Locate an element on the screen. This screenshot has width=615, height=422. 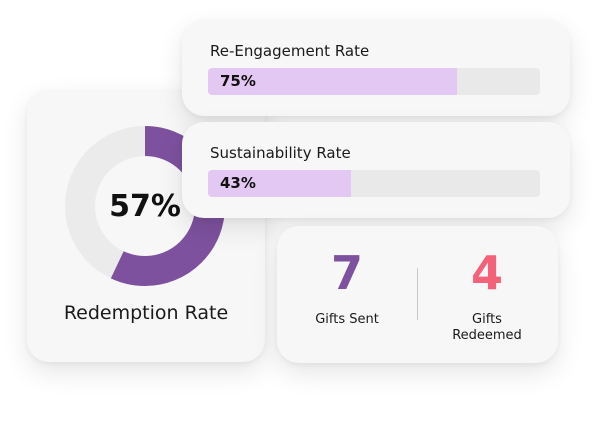
sustainability-rate-title: Sustainability Rate is located at coordinates (280, 153).